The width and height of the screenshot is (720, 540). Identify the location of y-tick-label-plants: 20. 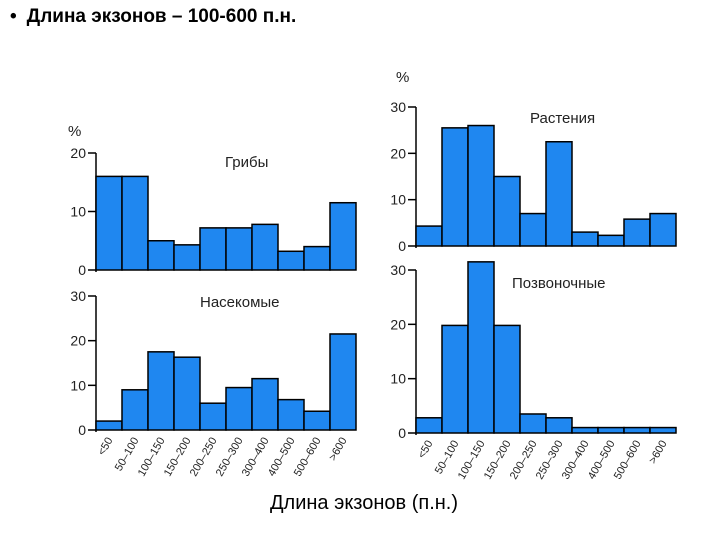
(398, 153).